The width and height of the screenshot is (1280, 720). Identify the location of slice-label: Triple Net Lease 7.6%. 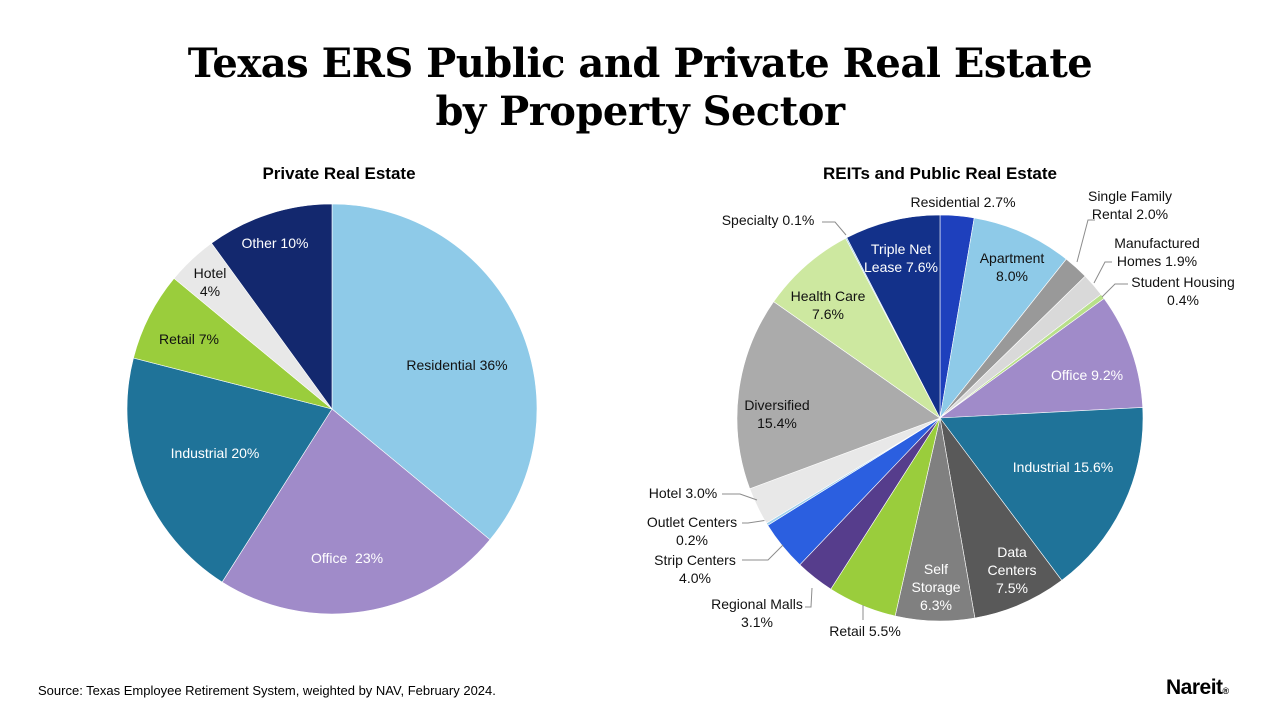
(901, 258).